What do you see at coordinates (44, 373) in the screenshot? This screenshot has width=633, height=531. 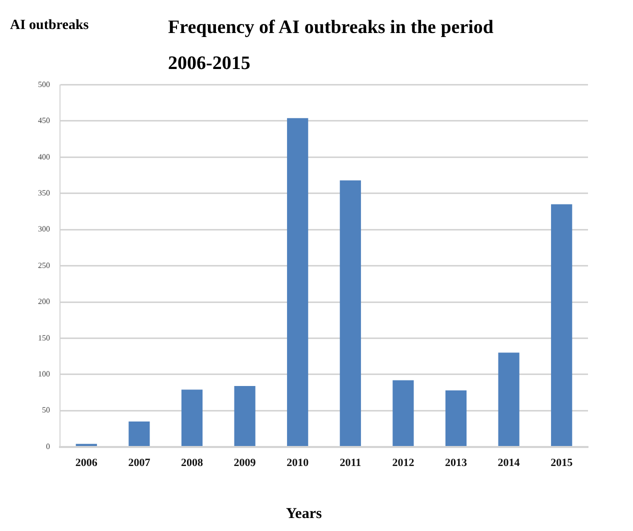 I see `y-tick-label: 100` at bounding box center [44, 373].